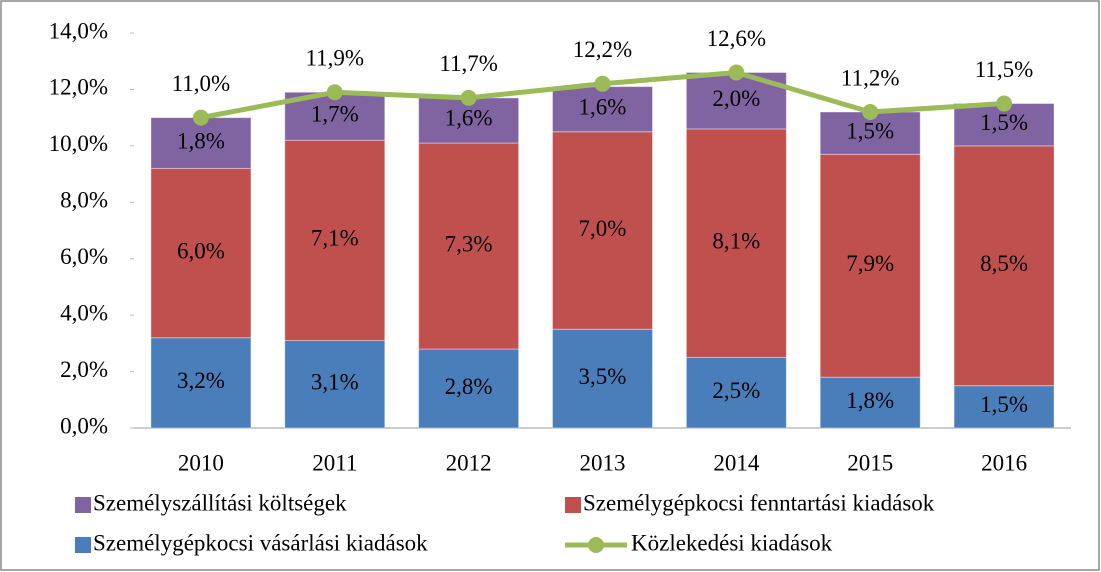 The image size is (1101, 572). I want to click on data-label: 2,5%, so click(736, 390).